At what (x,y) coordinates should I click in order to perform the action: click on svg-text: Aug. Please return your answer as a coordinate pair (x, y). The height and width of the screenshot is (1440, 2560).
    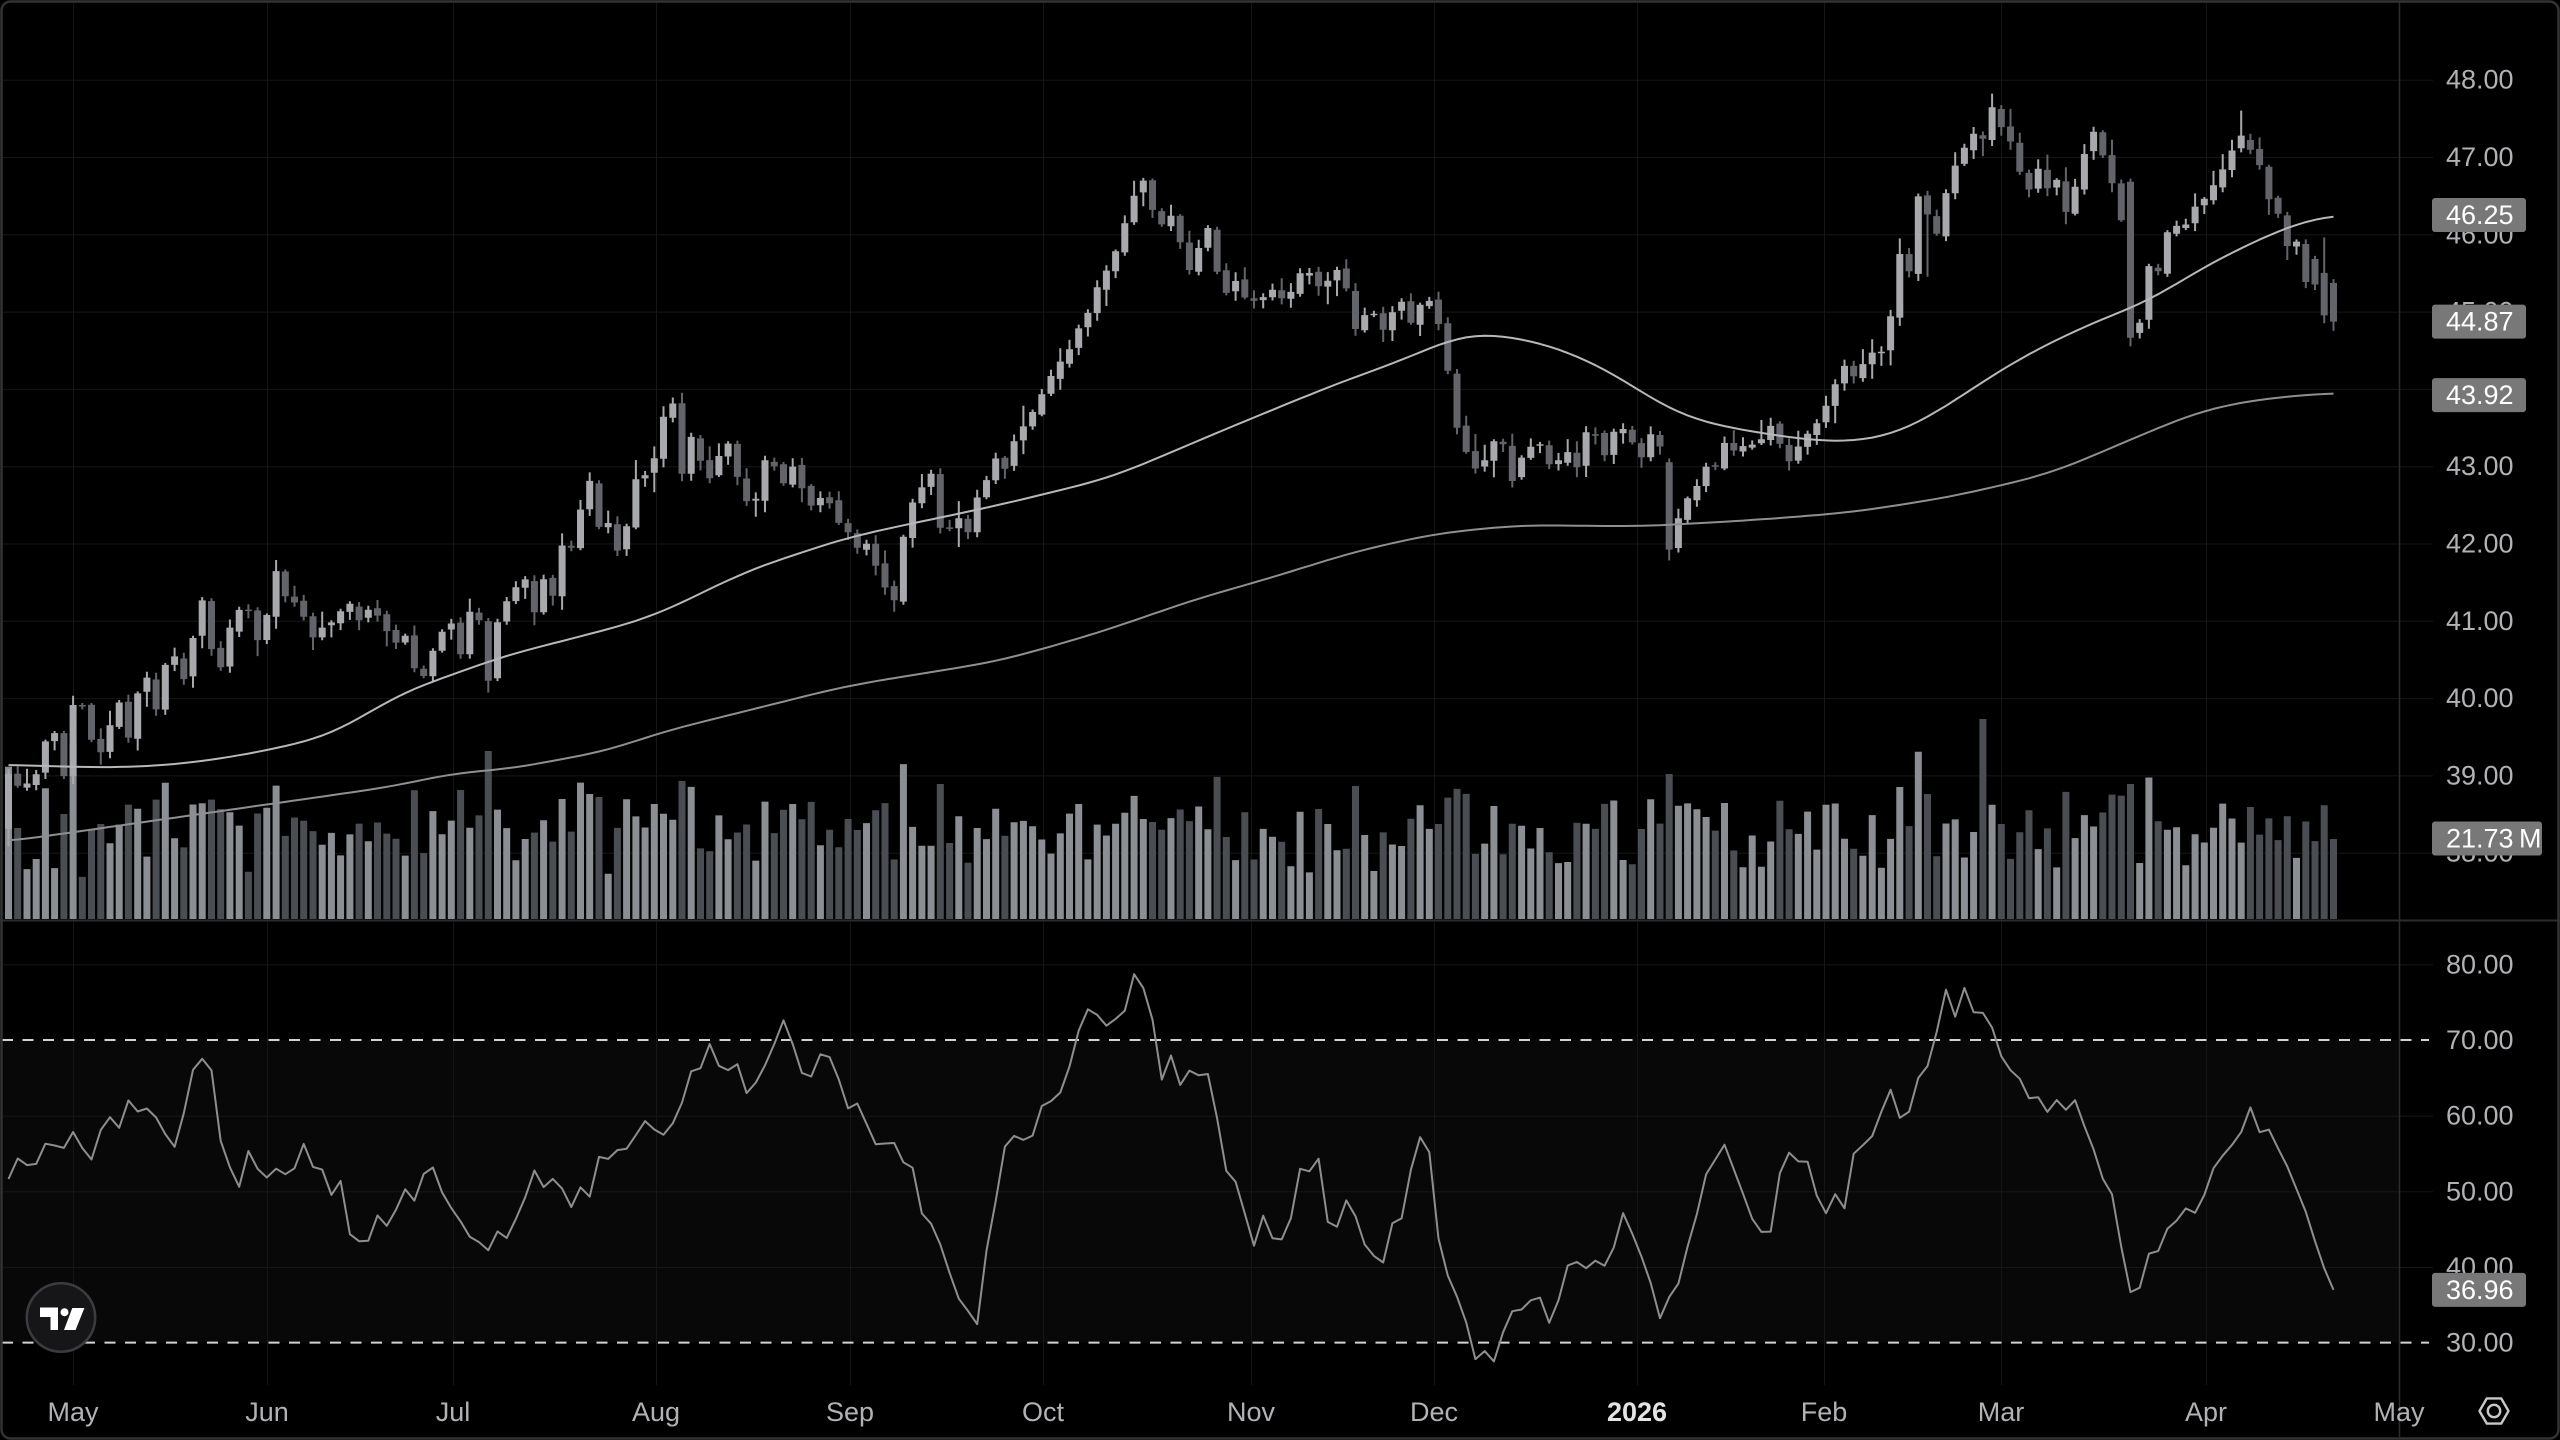
    Looking at the image, I should click on (656, 1412).